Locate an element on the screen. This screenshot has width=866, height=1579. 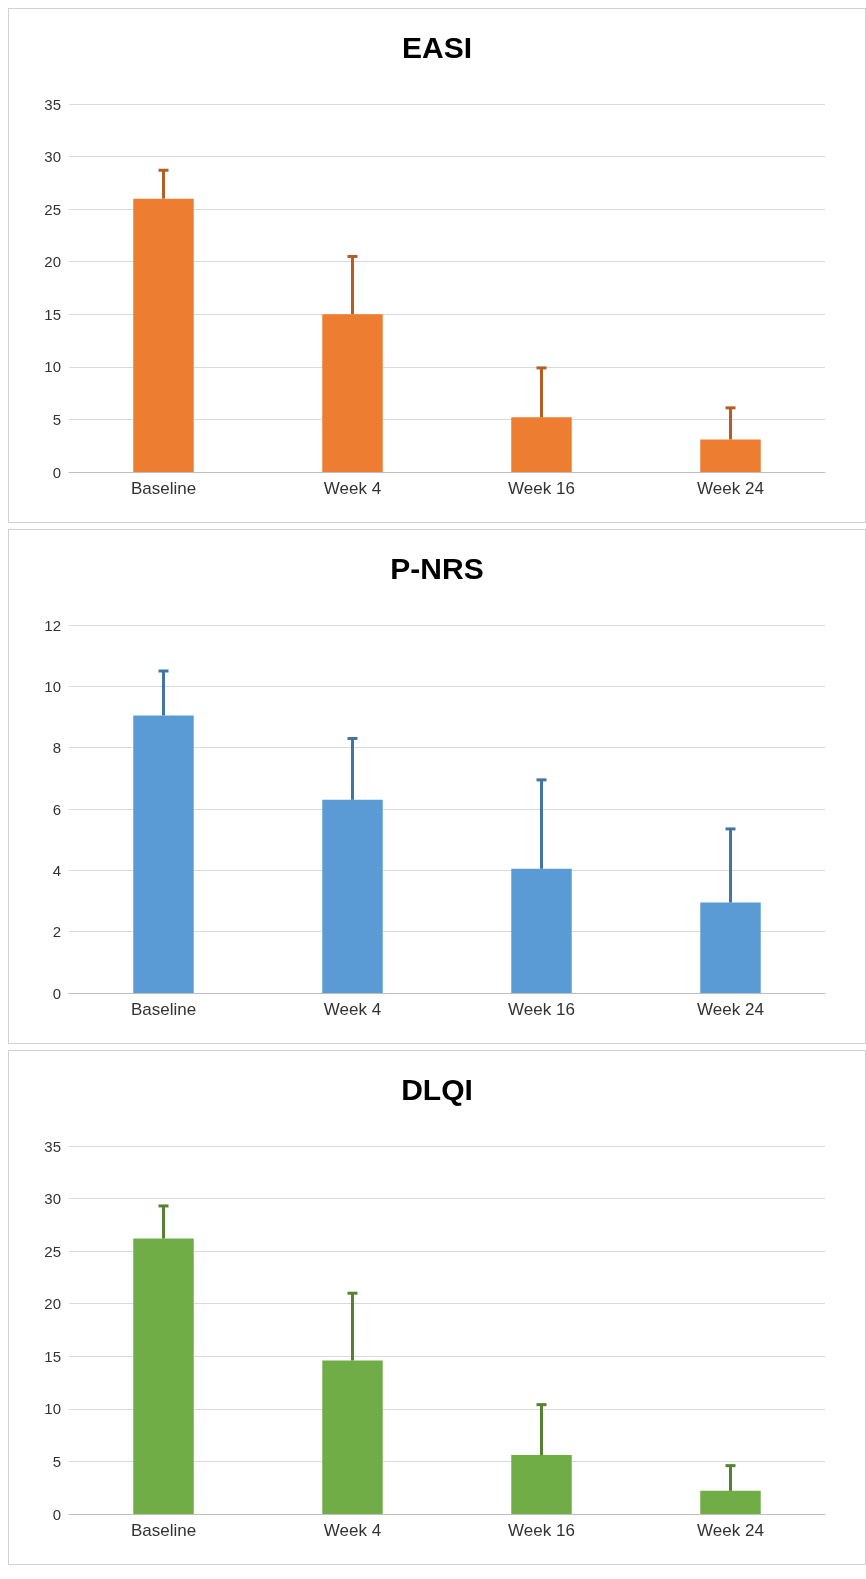
chart-title: EASI is located at coordinates (437, 47).